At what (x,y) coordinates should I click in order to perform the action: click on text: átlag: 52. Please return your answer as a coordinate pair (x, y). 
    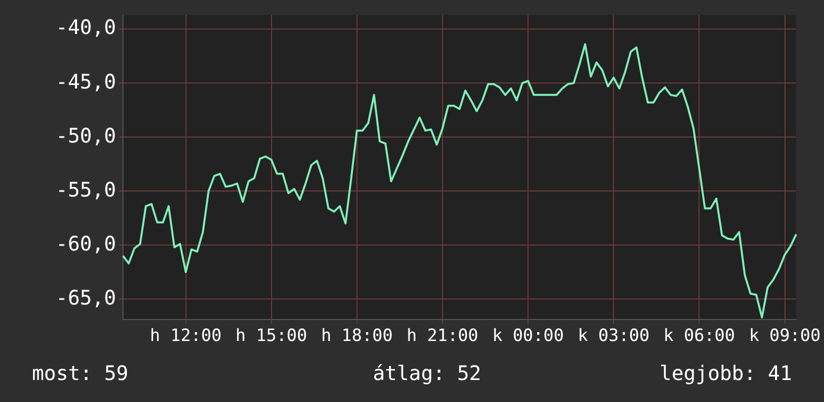
    Looking at the image, I should click on (427, 373).